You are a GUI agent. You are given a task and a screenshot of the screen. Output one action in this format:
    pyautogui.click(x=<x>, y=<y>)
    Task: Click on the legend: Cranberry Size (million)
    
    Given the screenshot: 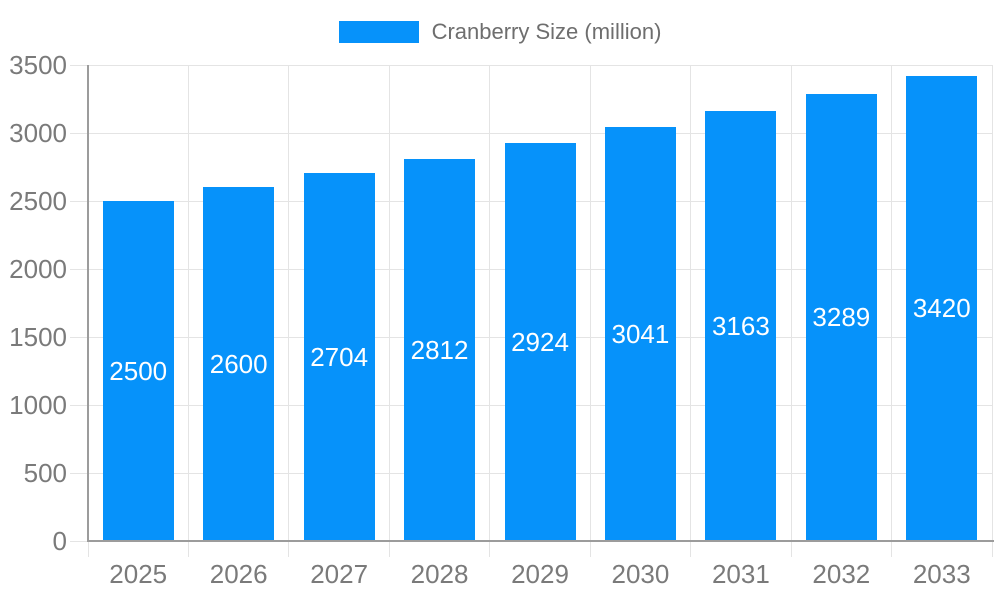 What is the action you would take?
    pyautogui.click(x=500, y=32)
    